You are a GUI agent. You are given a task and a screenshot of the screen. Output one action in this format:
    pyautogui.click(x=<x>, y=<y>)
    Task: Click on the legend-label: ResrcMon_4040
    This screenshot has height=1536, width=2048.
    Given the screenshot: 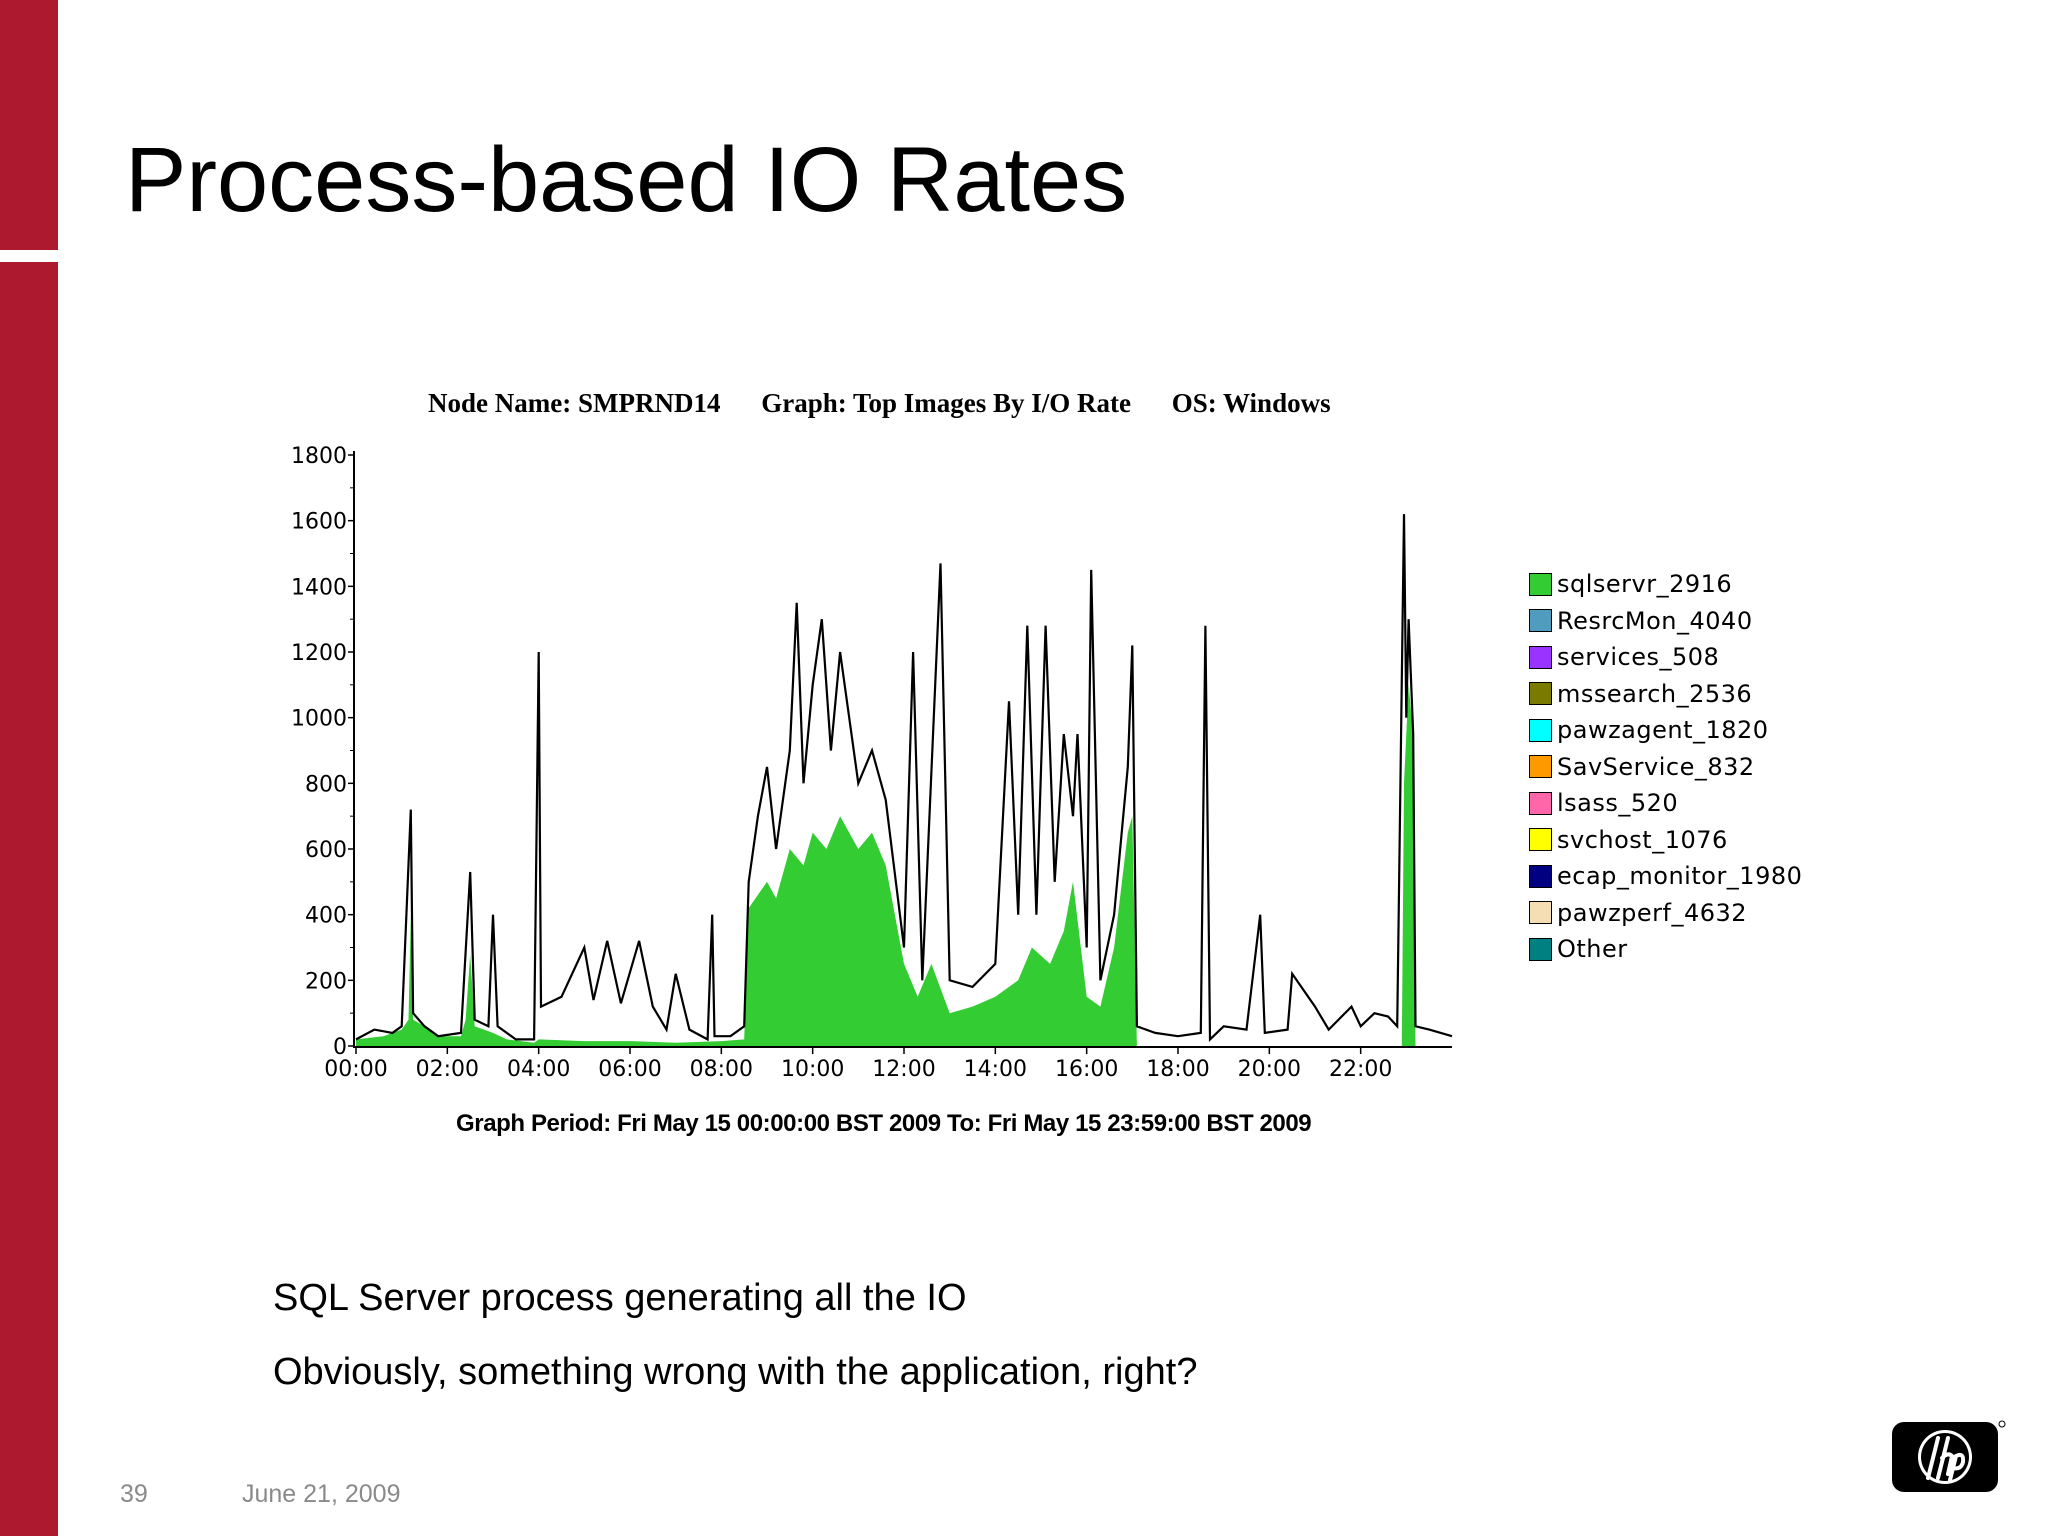 What is the action you would take?
    pyautogui.click(x=1655, y=620)
    